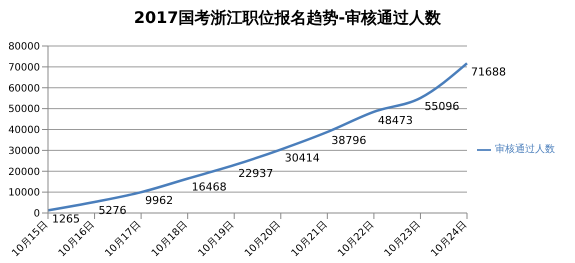  Describe the element at coordinates (395, 120) in the screenshot. I see `data-label: 48473` at that location.